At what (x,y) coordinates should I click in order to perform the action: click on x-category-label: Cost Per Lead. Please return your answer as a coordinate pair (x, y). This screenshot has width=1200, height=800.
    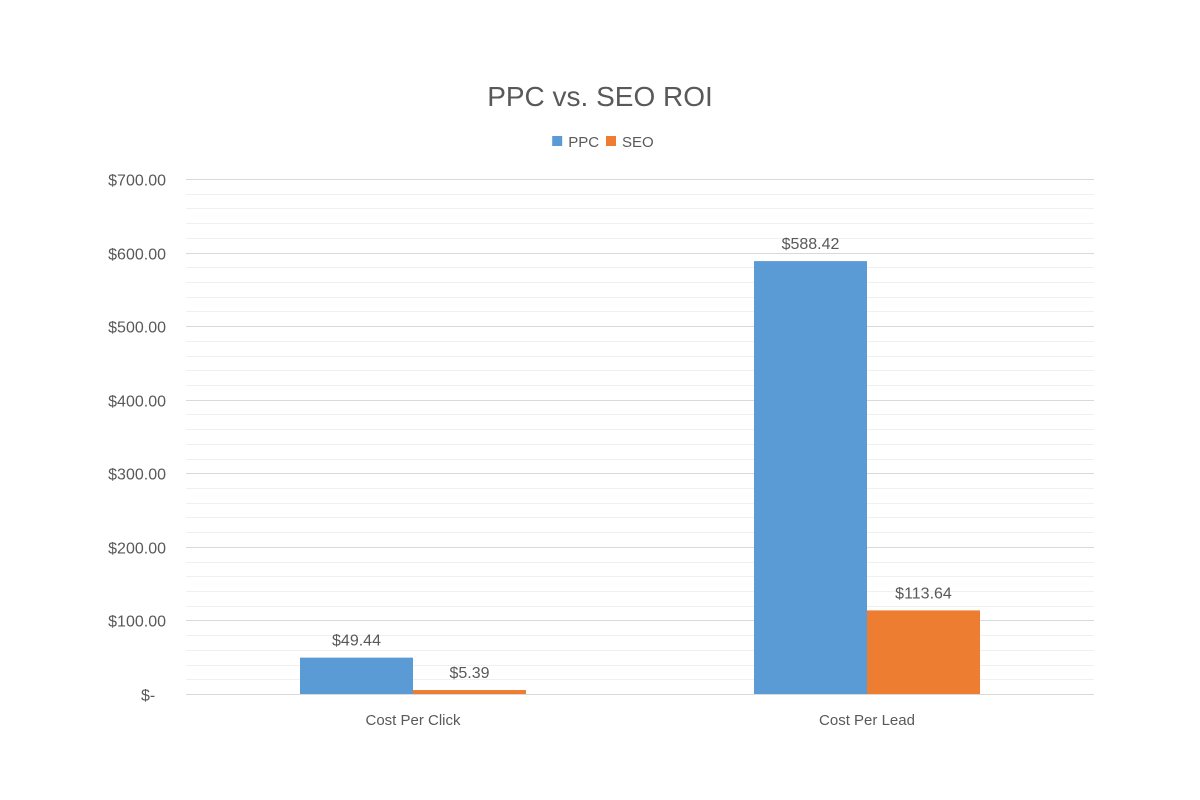
    Looking at the image, I should click on (867, 720).